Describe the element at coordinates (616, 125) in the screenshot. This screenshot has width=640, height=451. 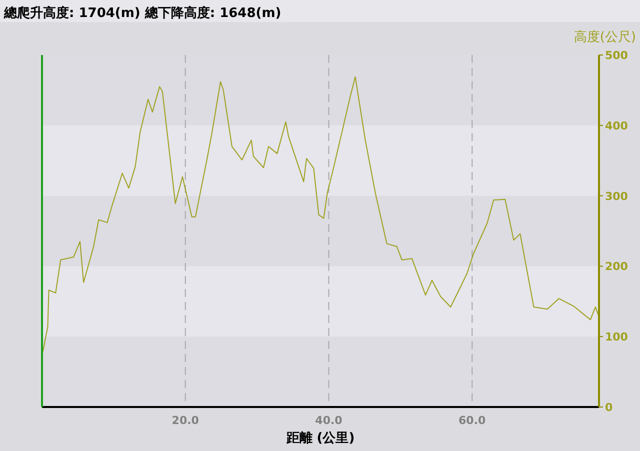
I see `y-tick-label: 400` at that location.